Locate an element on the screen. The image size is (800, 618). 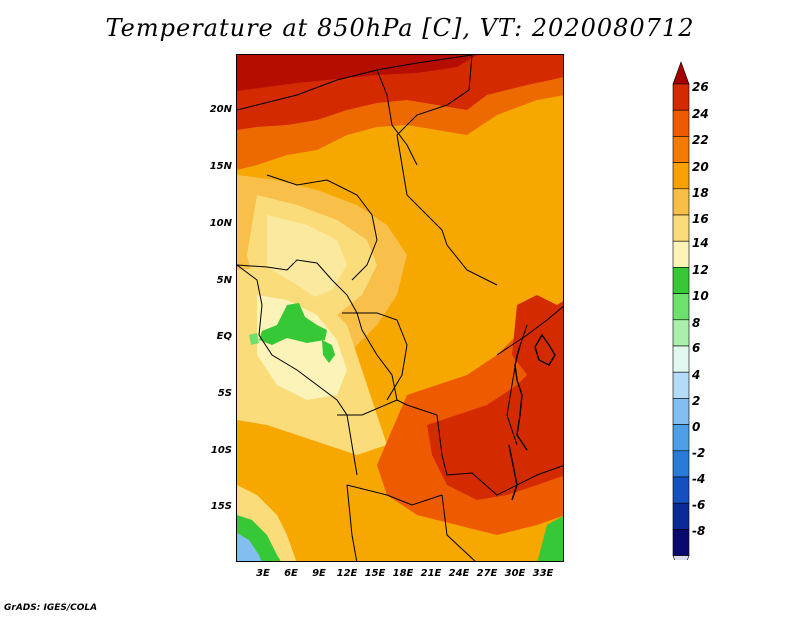
colorbar-label: -4 is located at coordinates (699, 479).